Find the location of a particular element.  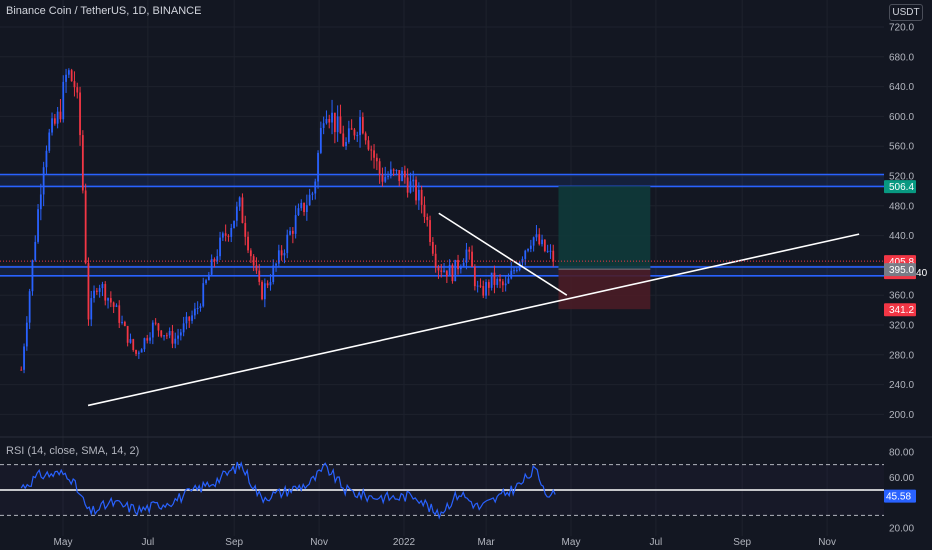

rsi-axis: 80.00 60.00 20.00 is located at coordinates (901, 491).